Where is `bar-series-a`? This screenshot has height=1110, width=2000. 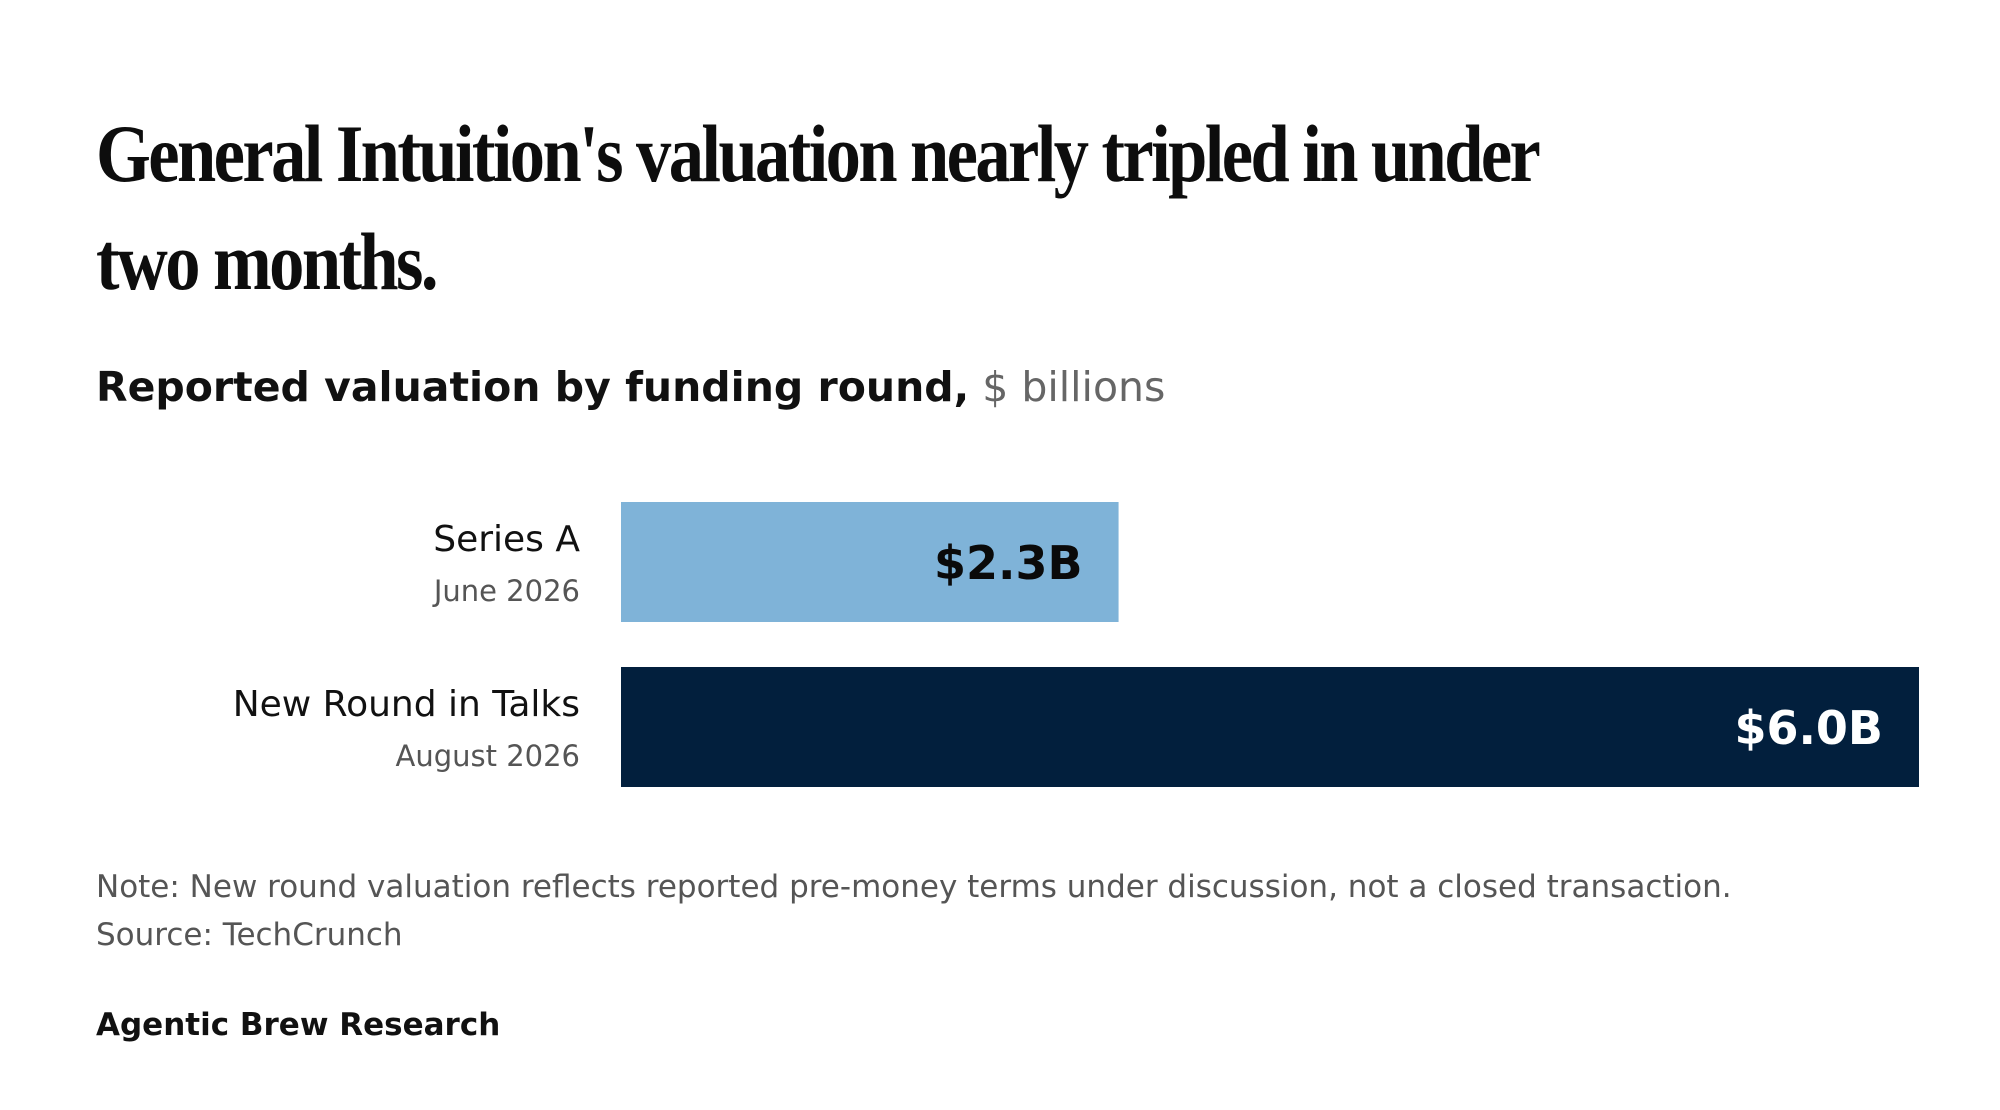
bar-series-a is located at coordinates (870, 562).